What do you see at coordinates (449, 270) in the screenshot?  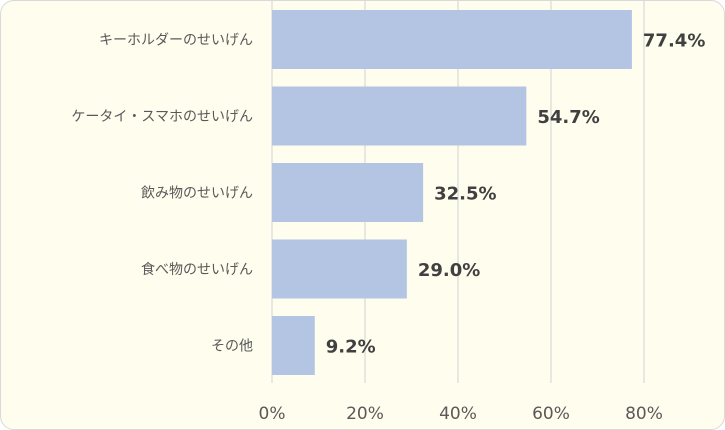 I see `data-label: 29.0%` at bounding box center [449, 270].